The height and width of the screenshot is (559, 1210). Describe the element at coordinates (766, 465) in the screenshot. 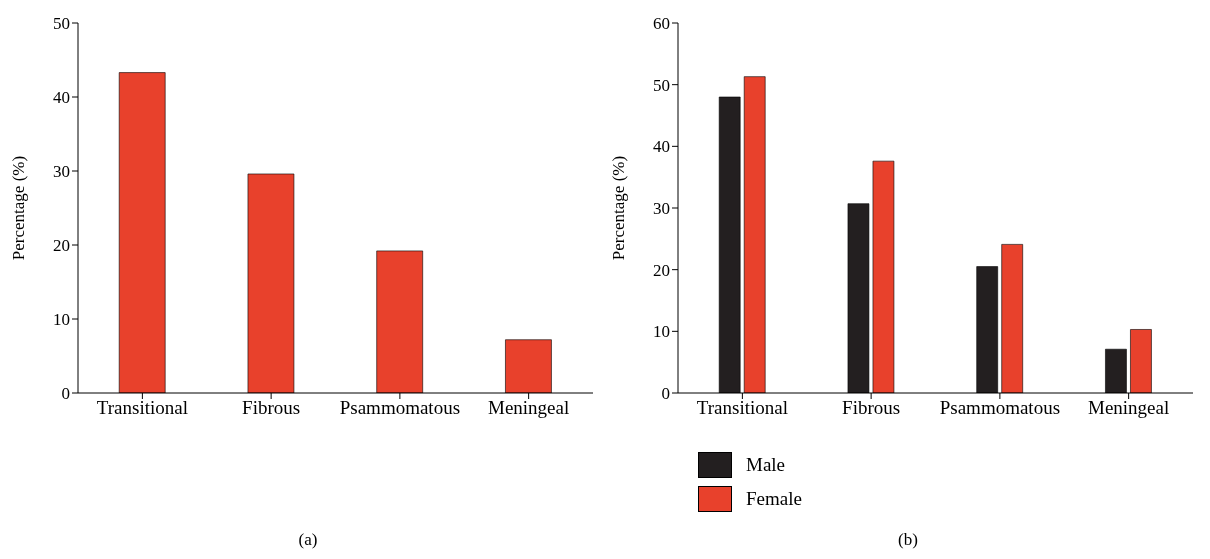

I see `legend-label: Male` at that location.